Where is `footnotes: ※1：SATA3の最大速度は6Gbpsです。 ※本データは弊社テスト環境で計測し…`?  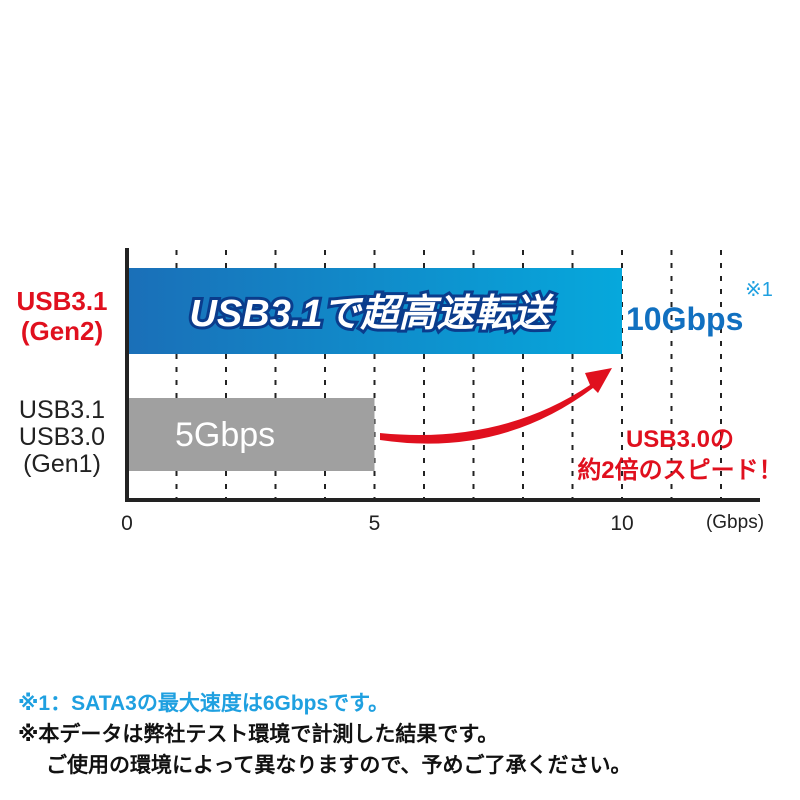 footnotes: ※1：SATA3の最大速度は6Gbpsです。 ※本データは弊社テスト環境で計測し… is located at coordinates (324, 734).